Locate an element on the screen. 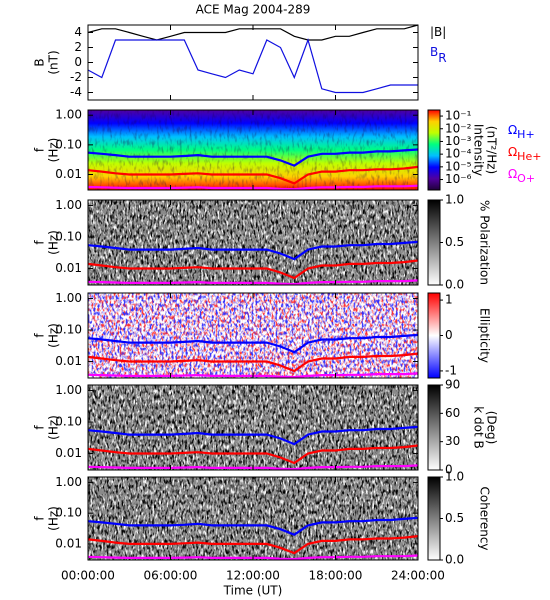  colorbar-label: Coherency is located at coordinates (485, 518).